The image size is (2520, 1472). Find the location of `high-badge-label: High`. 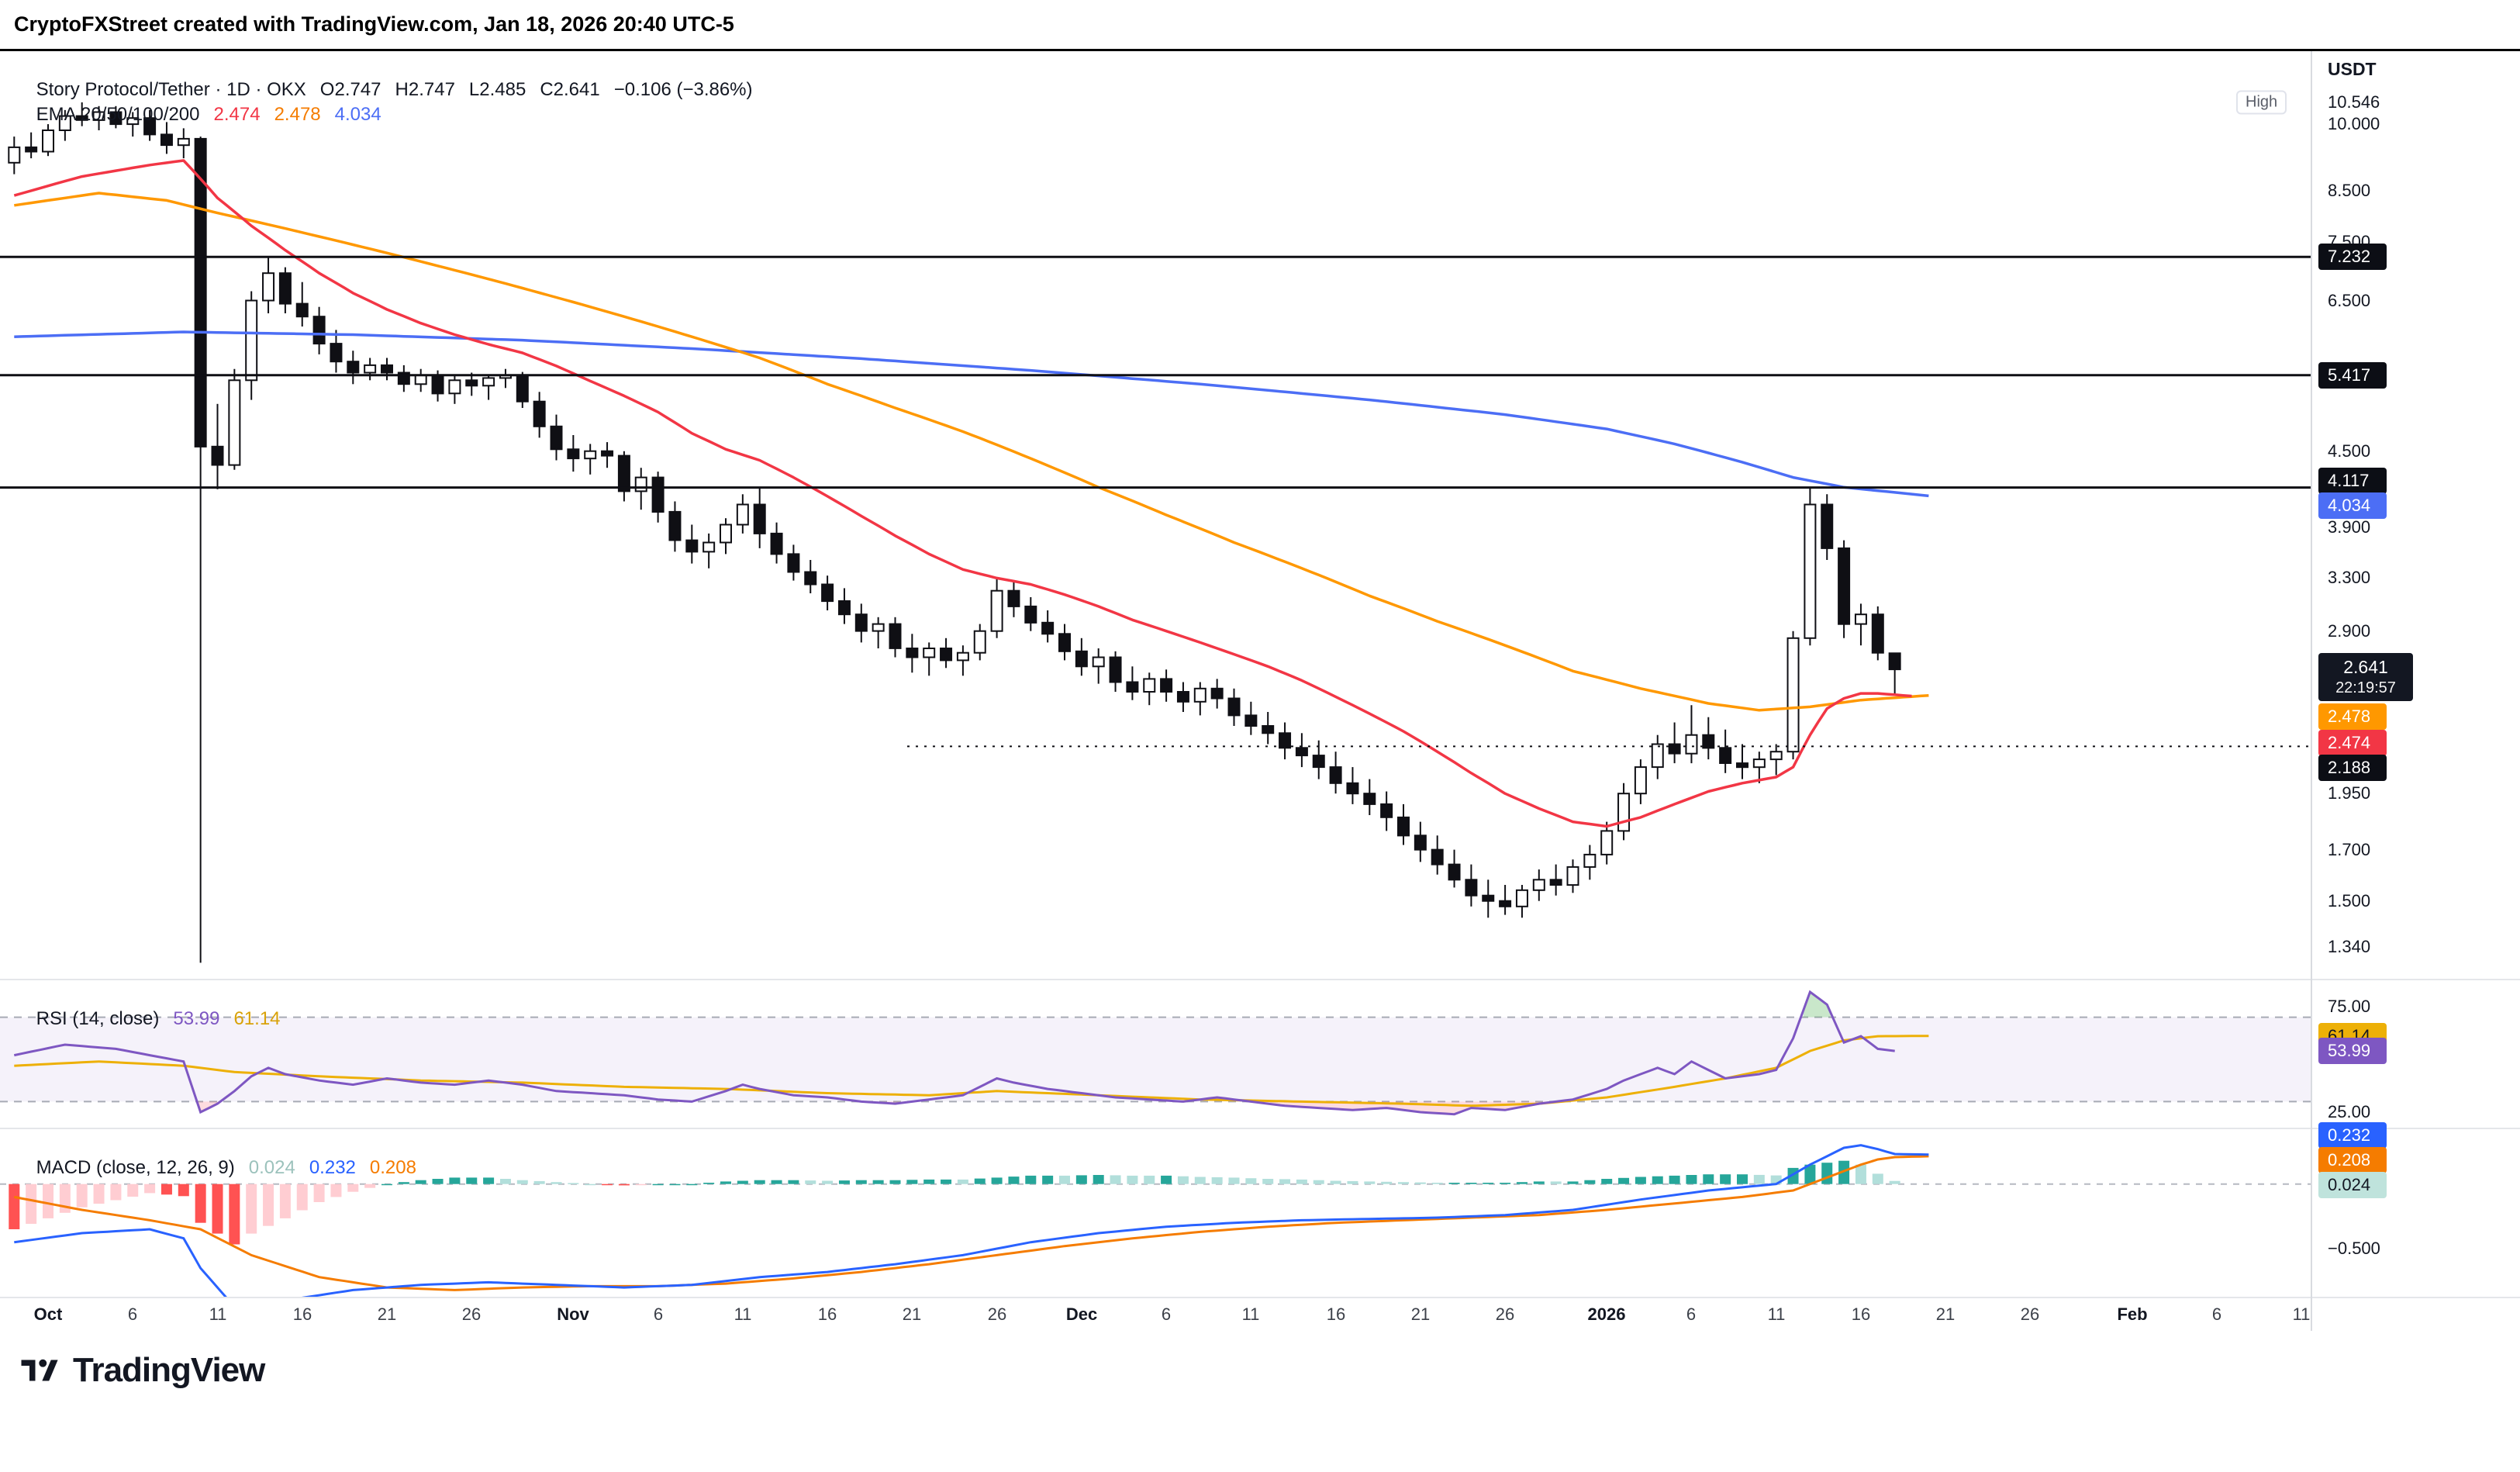

high-badge-label: High is located at coordinates (2261, 102).